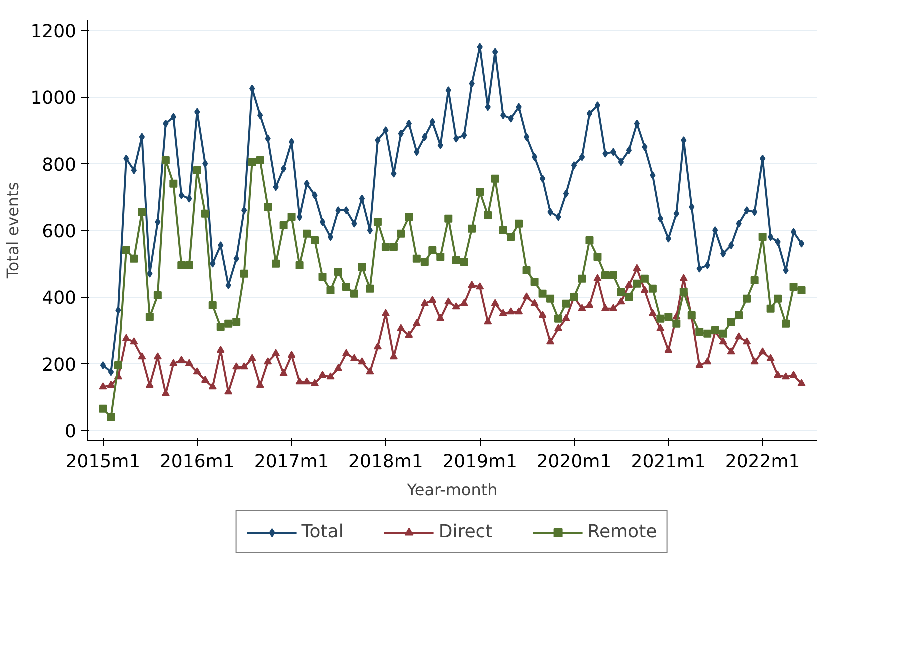 This screenshot has height=662, width=914. What do you see at coordinates (386, 462) in the screenshot?
I see `x-tick-label: 2018m1` at bounding box center [386, 462].